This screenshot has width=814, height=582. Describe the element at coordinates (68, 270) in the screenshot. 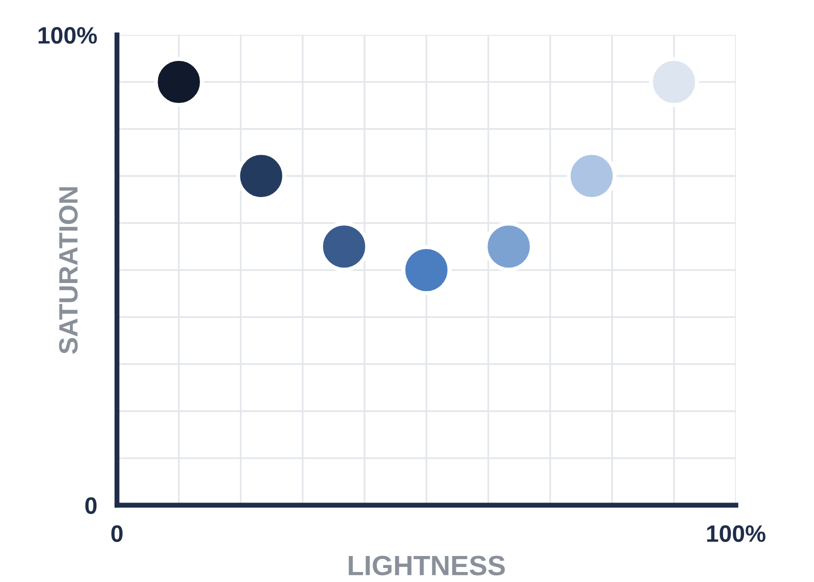

I see `y-axis-title: SATURATION` at that location.